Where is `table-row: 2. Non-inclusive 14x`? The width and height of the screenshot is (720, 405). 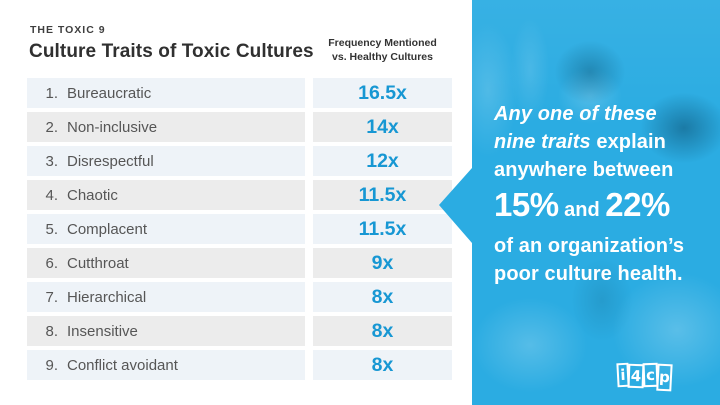 table-row: 2. Non-inclusive 14x is located at coordinates (239, 127).